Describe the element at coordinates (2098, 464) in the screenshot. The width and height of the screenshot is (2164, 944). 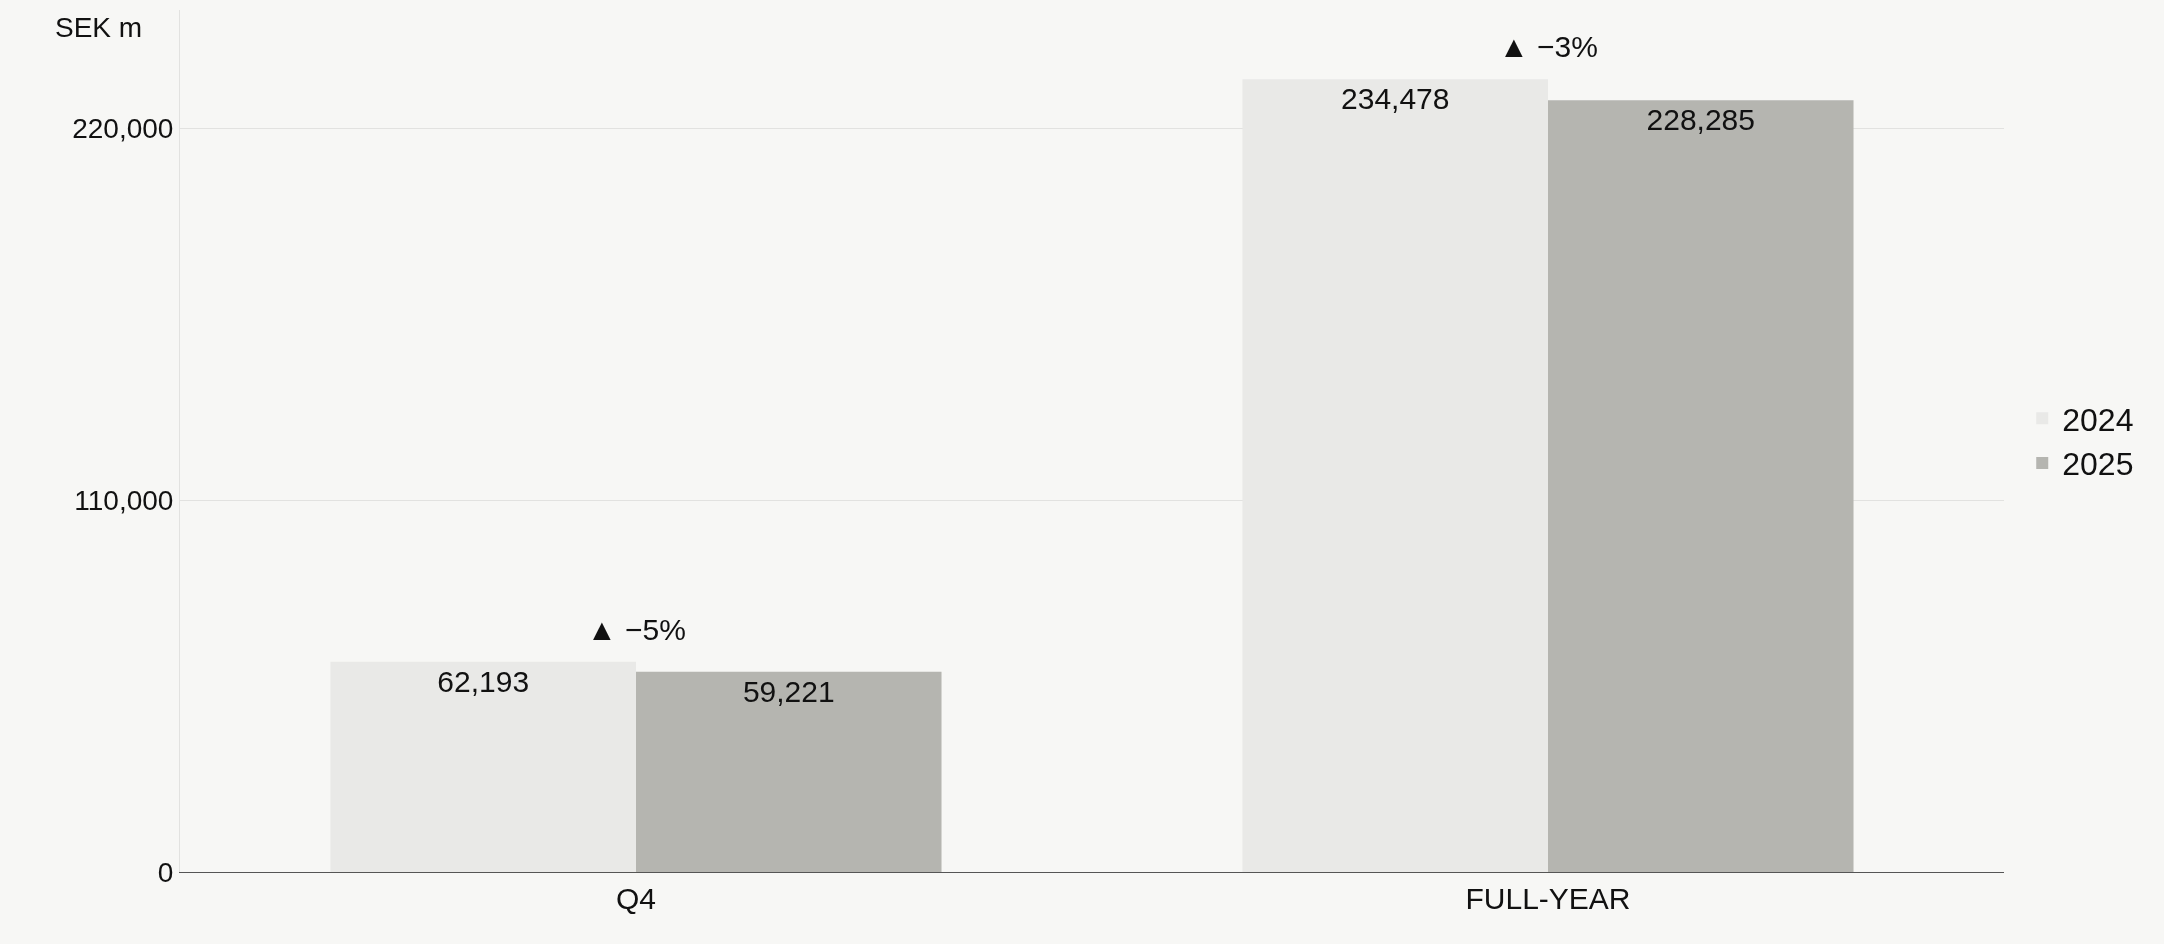
I see `legend-label: 2025` at that location.